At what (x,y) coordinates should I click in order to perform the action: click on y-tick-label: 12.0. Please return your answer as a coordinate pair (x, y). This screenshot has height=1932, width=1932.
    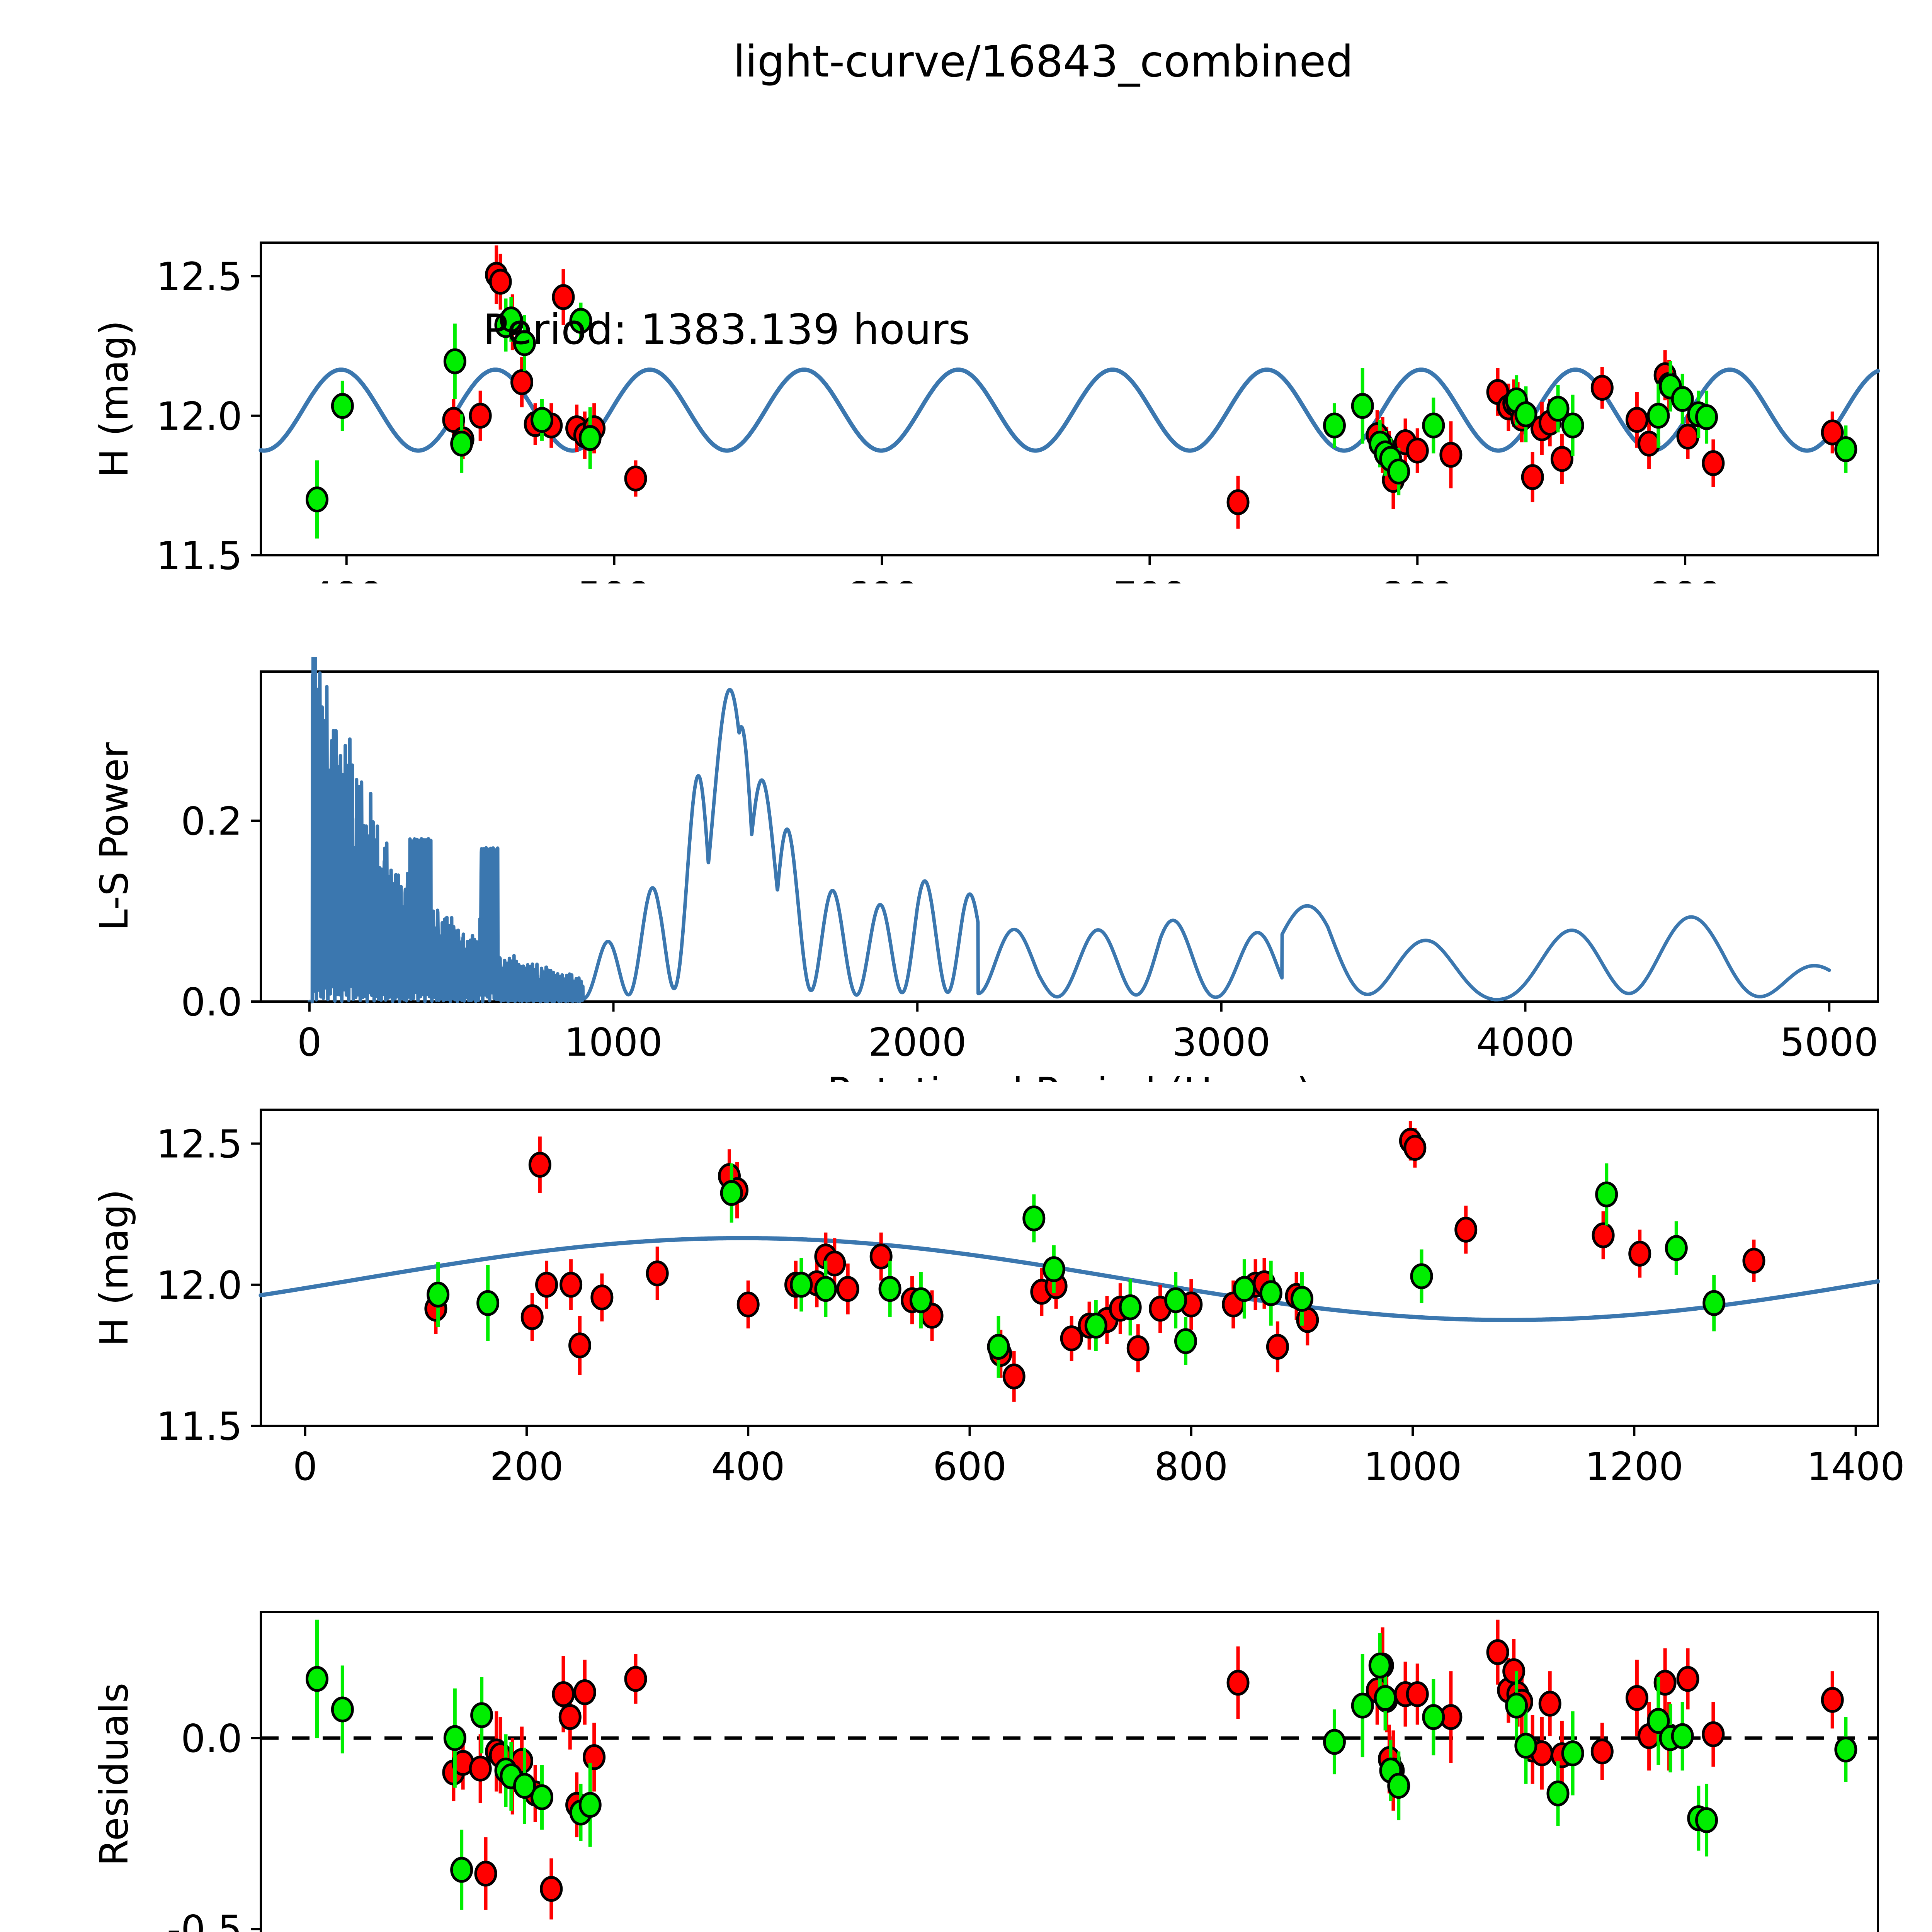
    Looking at the image, I should click on (199, 1285).